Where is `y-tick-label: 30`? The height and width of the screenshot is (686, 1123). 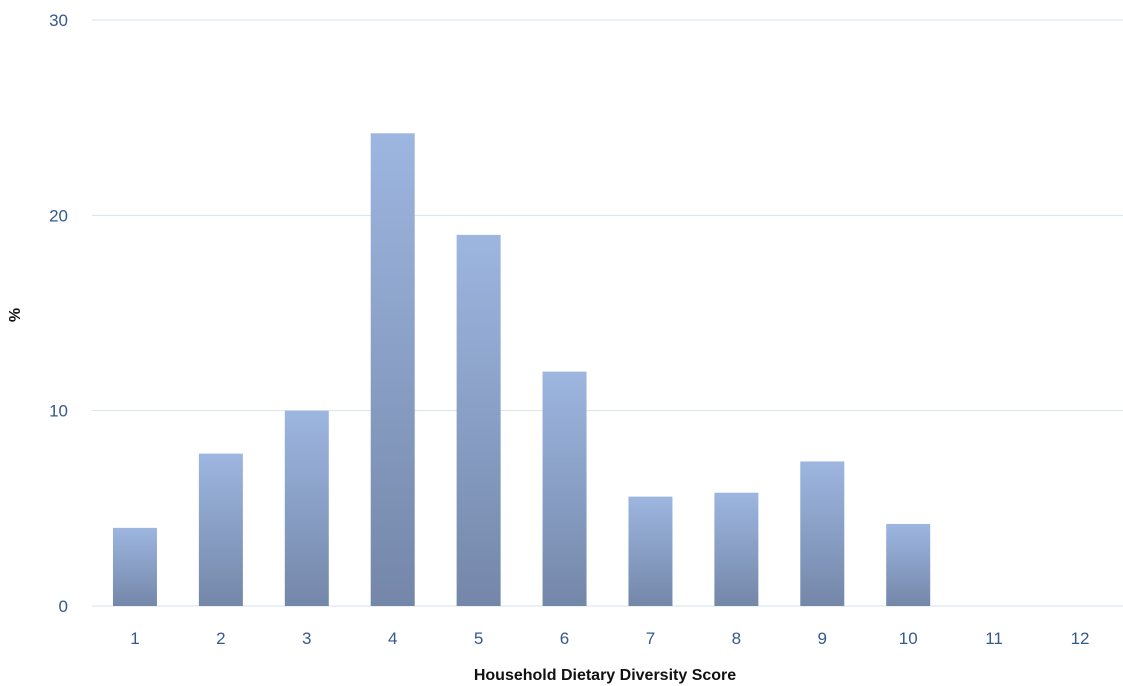
y-tick-label: 30 is located at coordinates (58, 20).